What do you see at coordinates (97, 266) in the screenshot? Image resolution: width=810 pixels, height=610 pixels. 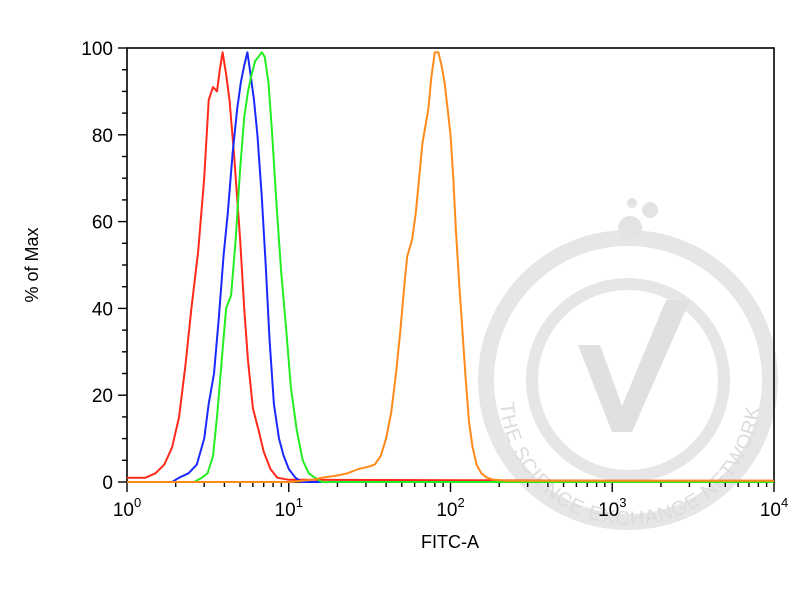 I see `y-axis-tick-labels: 0 20 40 60 80 100` at bounding box center [97, 266].